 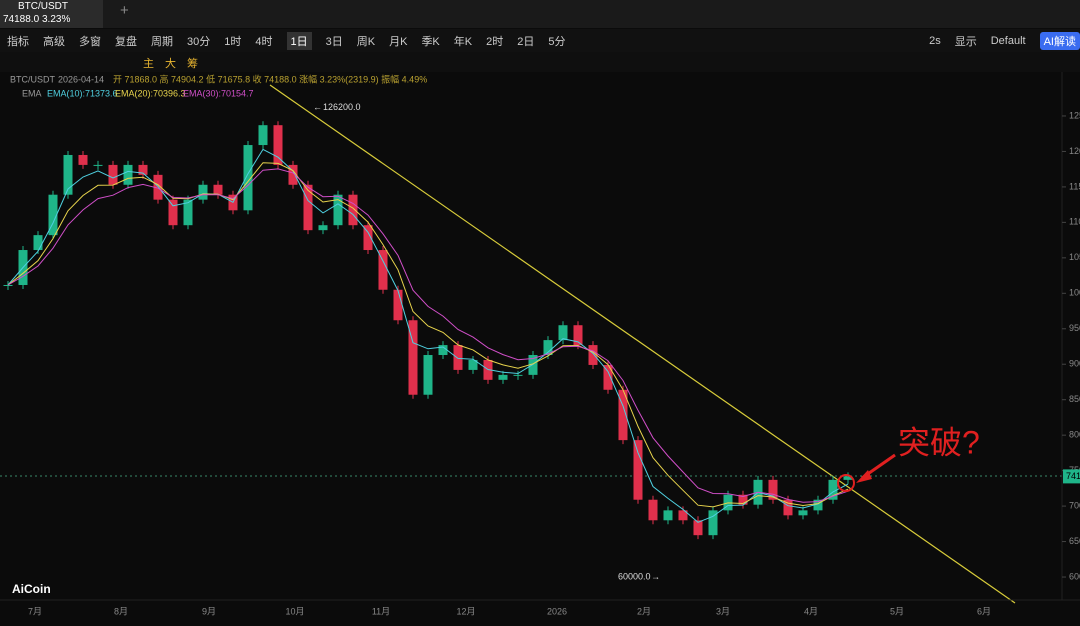 I want to click on toolbar-button: 复盘, so click(x=126, y=41).